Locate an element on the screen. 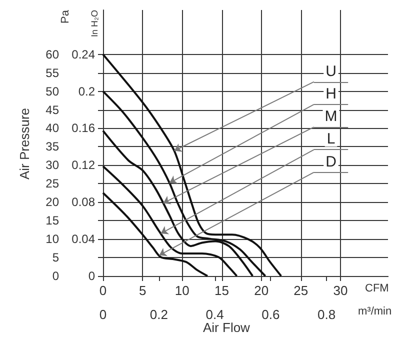 This screenshot has height=340, width=417. x-tick-label: 15 is located at coordinates (221, 290).